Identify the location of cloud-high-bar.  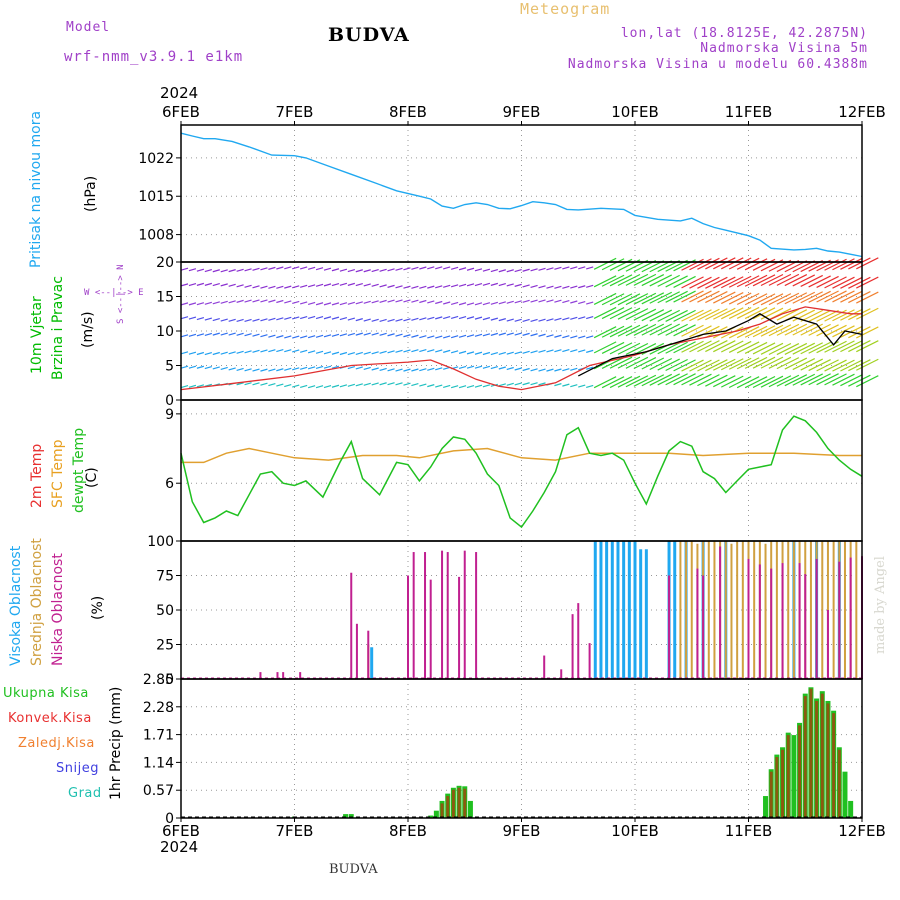
(624, 610).